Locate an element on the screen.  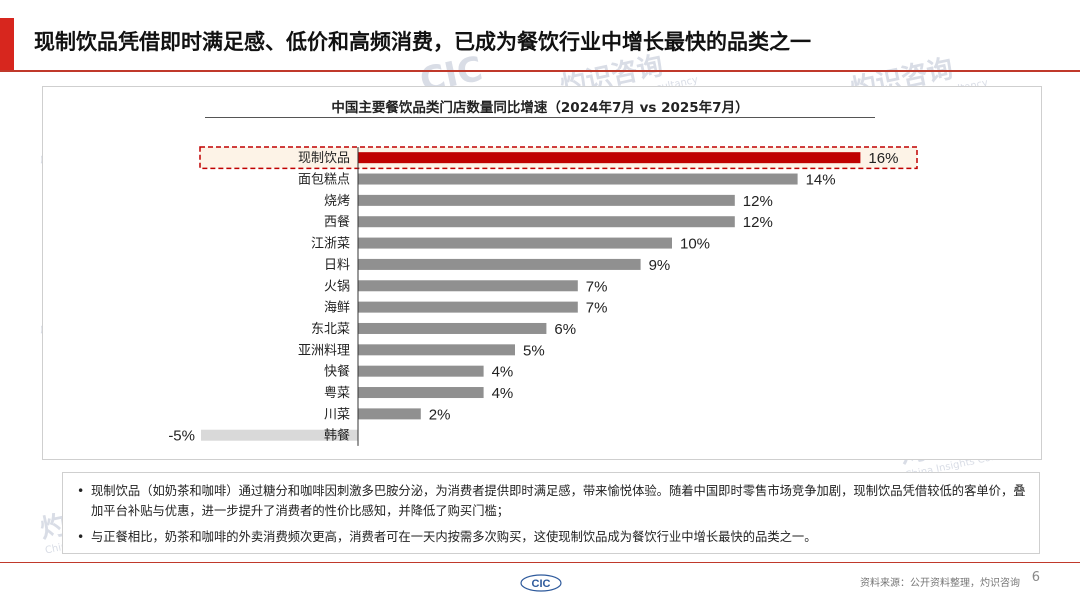
data-label: 14% is located at coordinates (821, 180).